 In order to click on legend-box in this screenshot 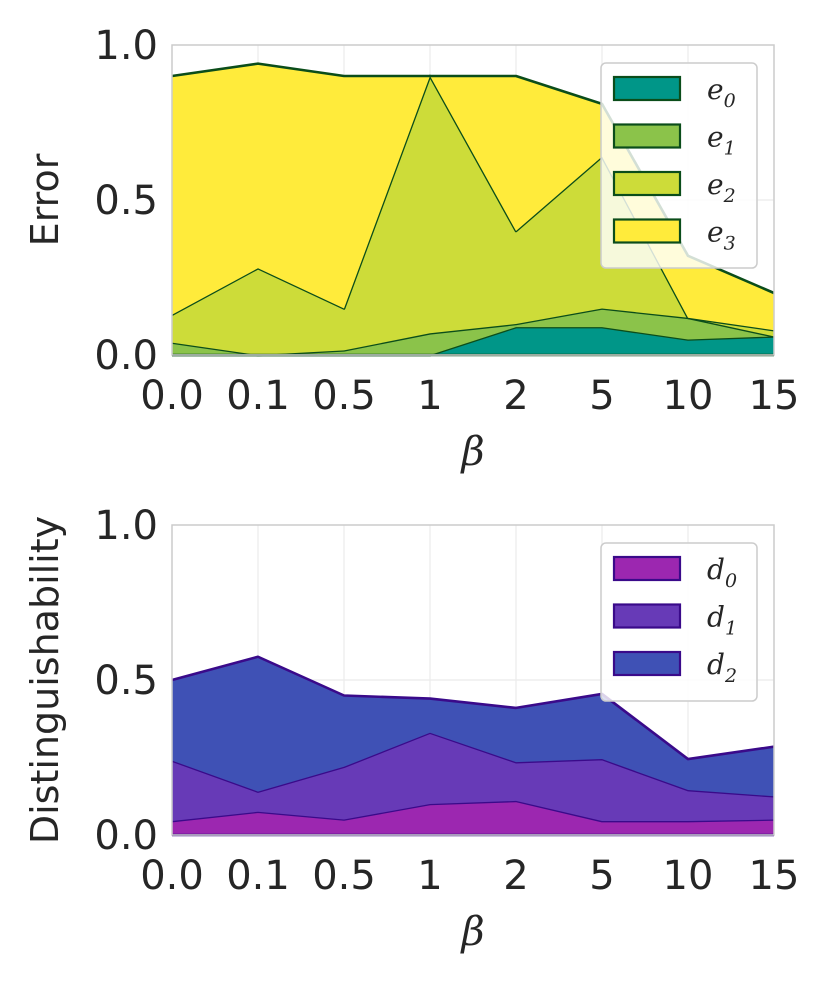, I will do `click(679, 165)`.